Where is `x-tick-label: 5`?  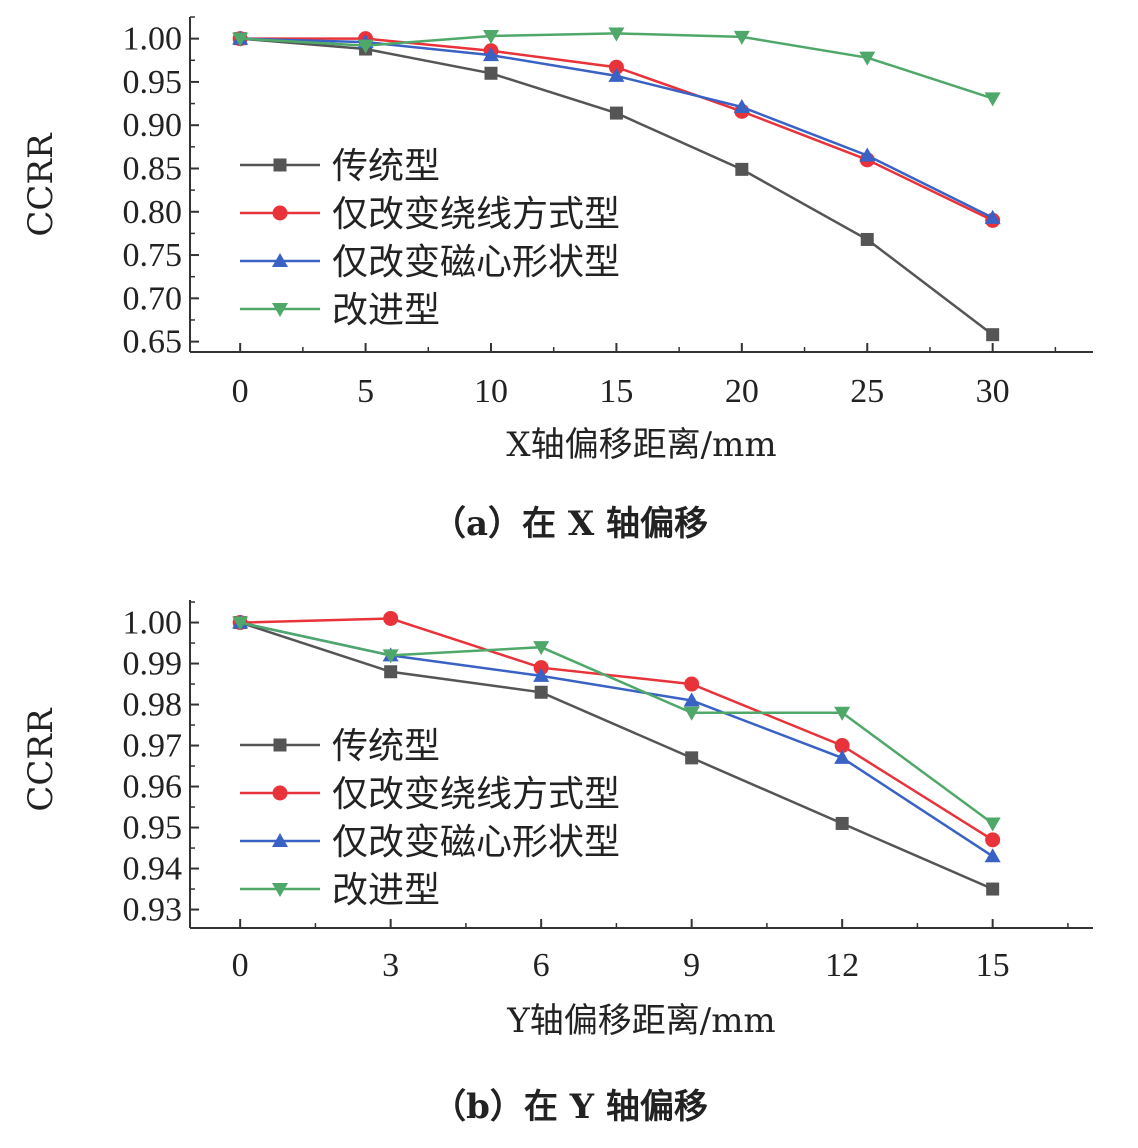
x-tick-label: 5 is located at coordinates (365, 391).